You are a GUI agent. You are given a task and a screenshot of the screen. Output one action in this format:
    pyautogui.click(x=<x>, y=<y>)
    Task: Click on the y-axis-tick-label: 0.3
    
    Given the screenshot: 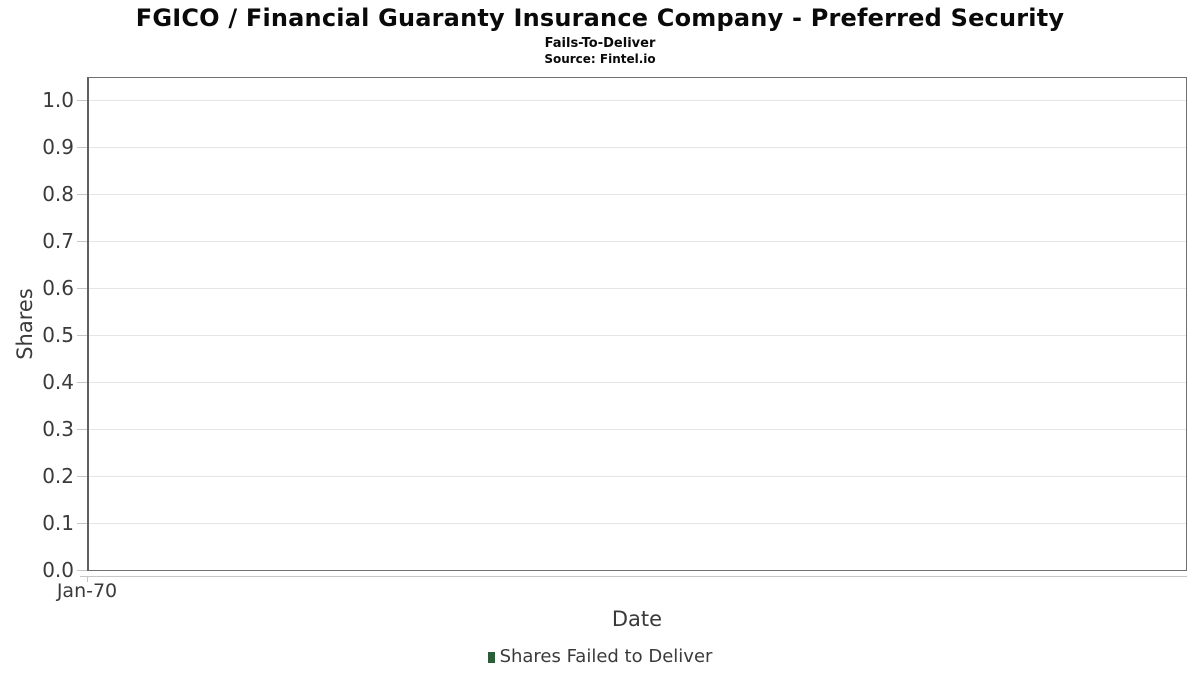 What is the action you would take?
    pyautogui.click(x=58, y=429)
    